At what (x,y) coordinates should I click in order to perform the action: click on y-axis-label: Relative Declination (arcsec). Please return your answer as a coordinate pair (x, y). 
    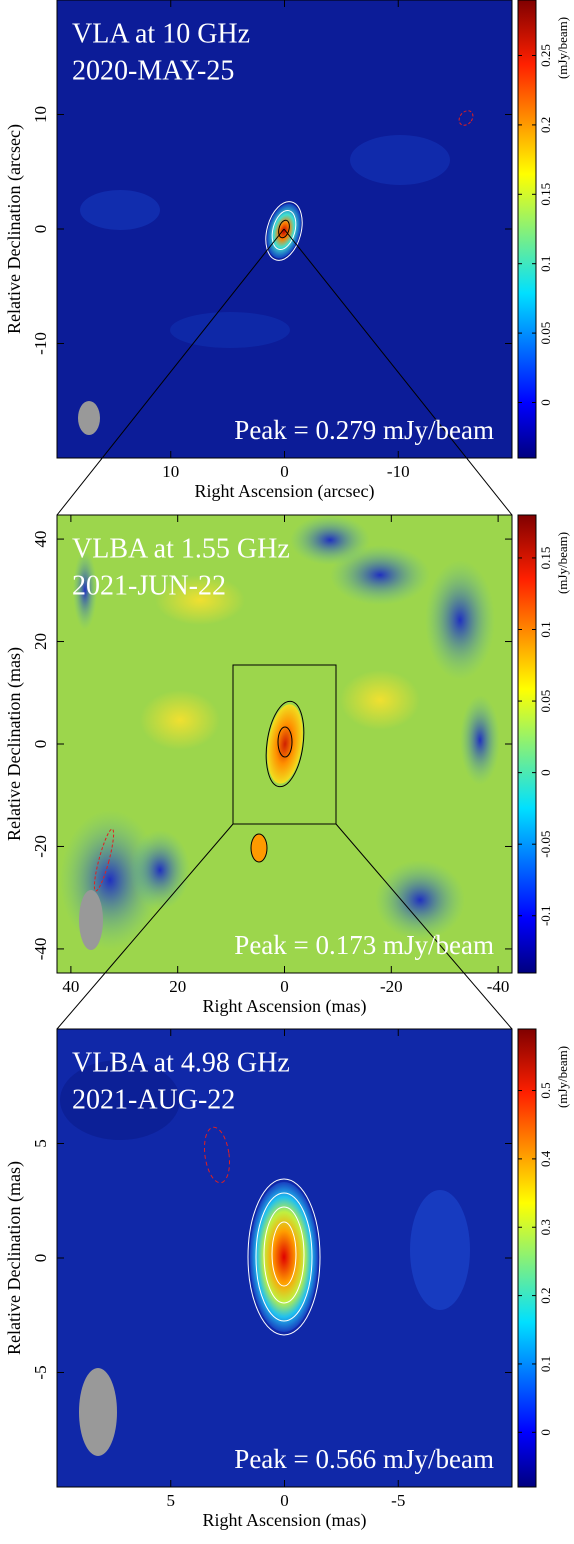
    Looking at the image, I should click on (14, 229).